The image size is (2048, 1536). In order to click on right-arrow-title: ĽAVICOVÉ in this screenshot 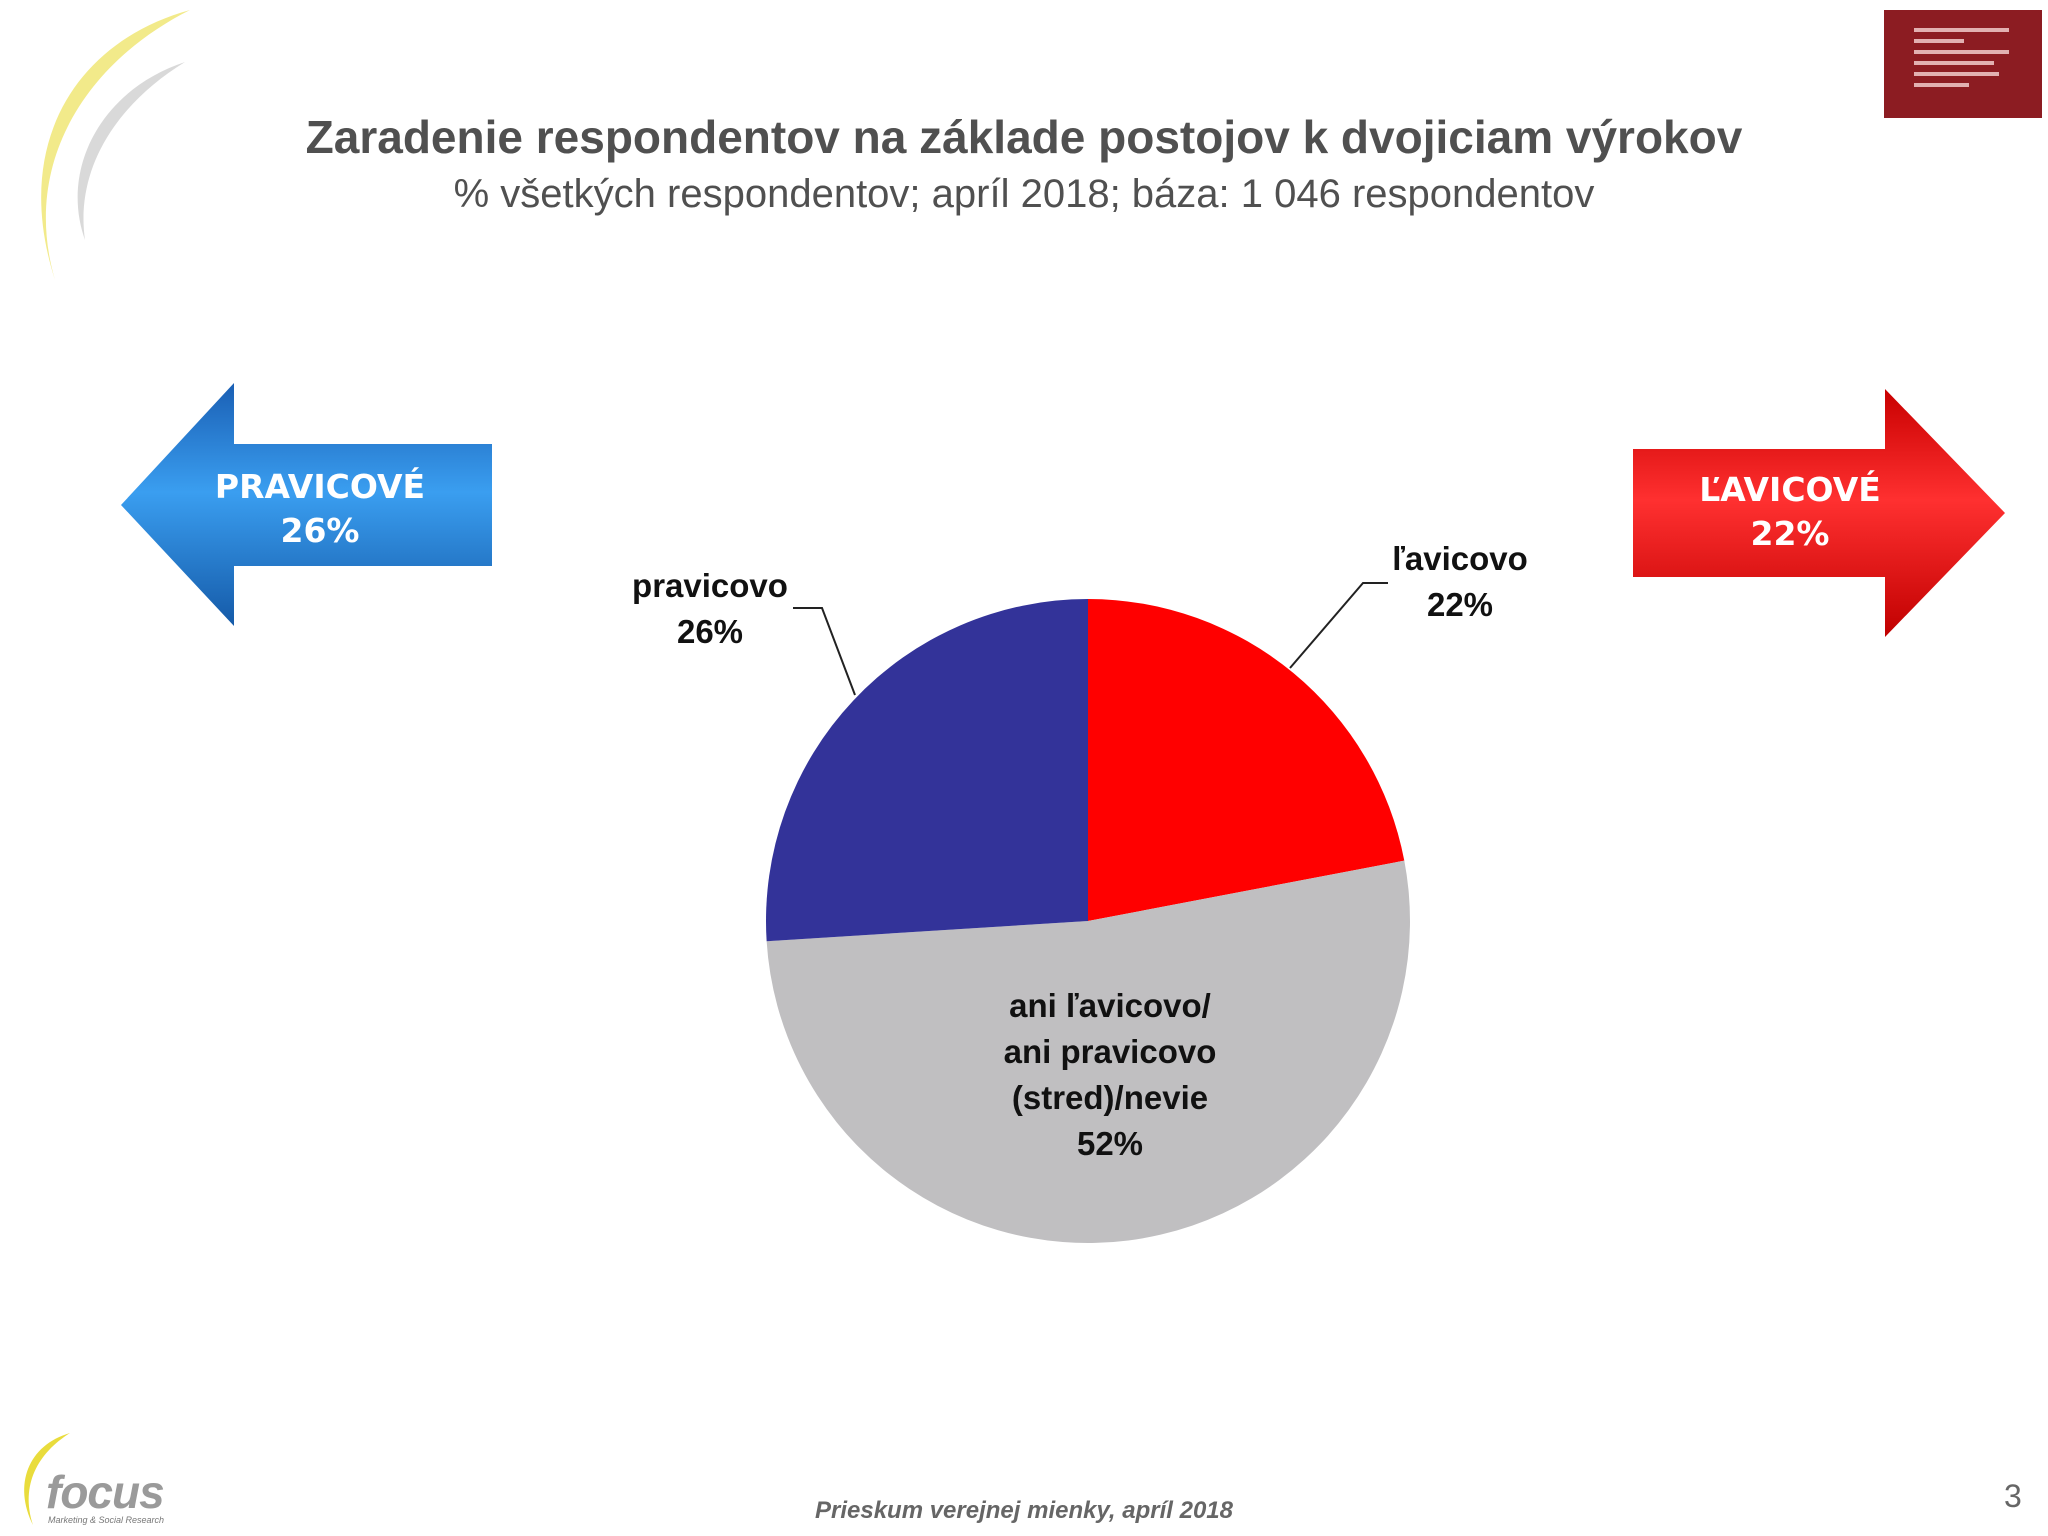, I will do `click(1790, 489)`.